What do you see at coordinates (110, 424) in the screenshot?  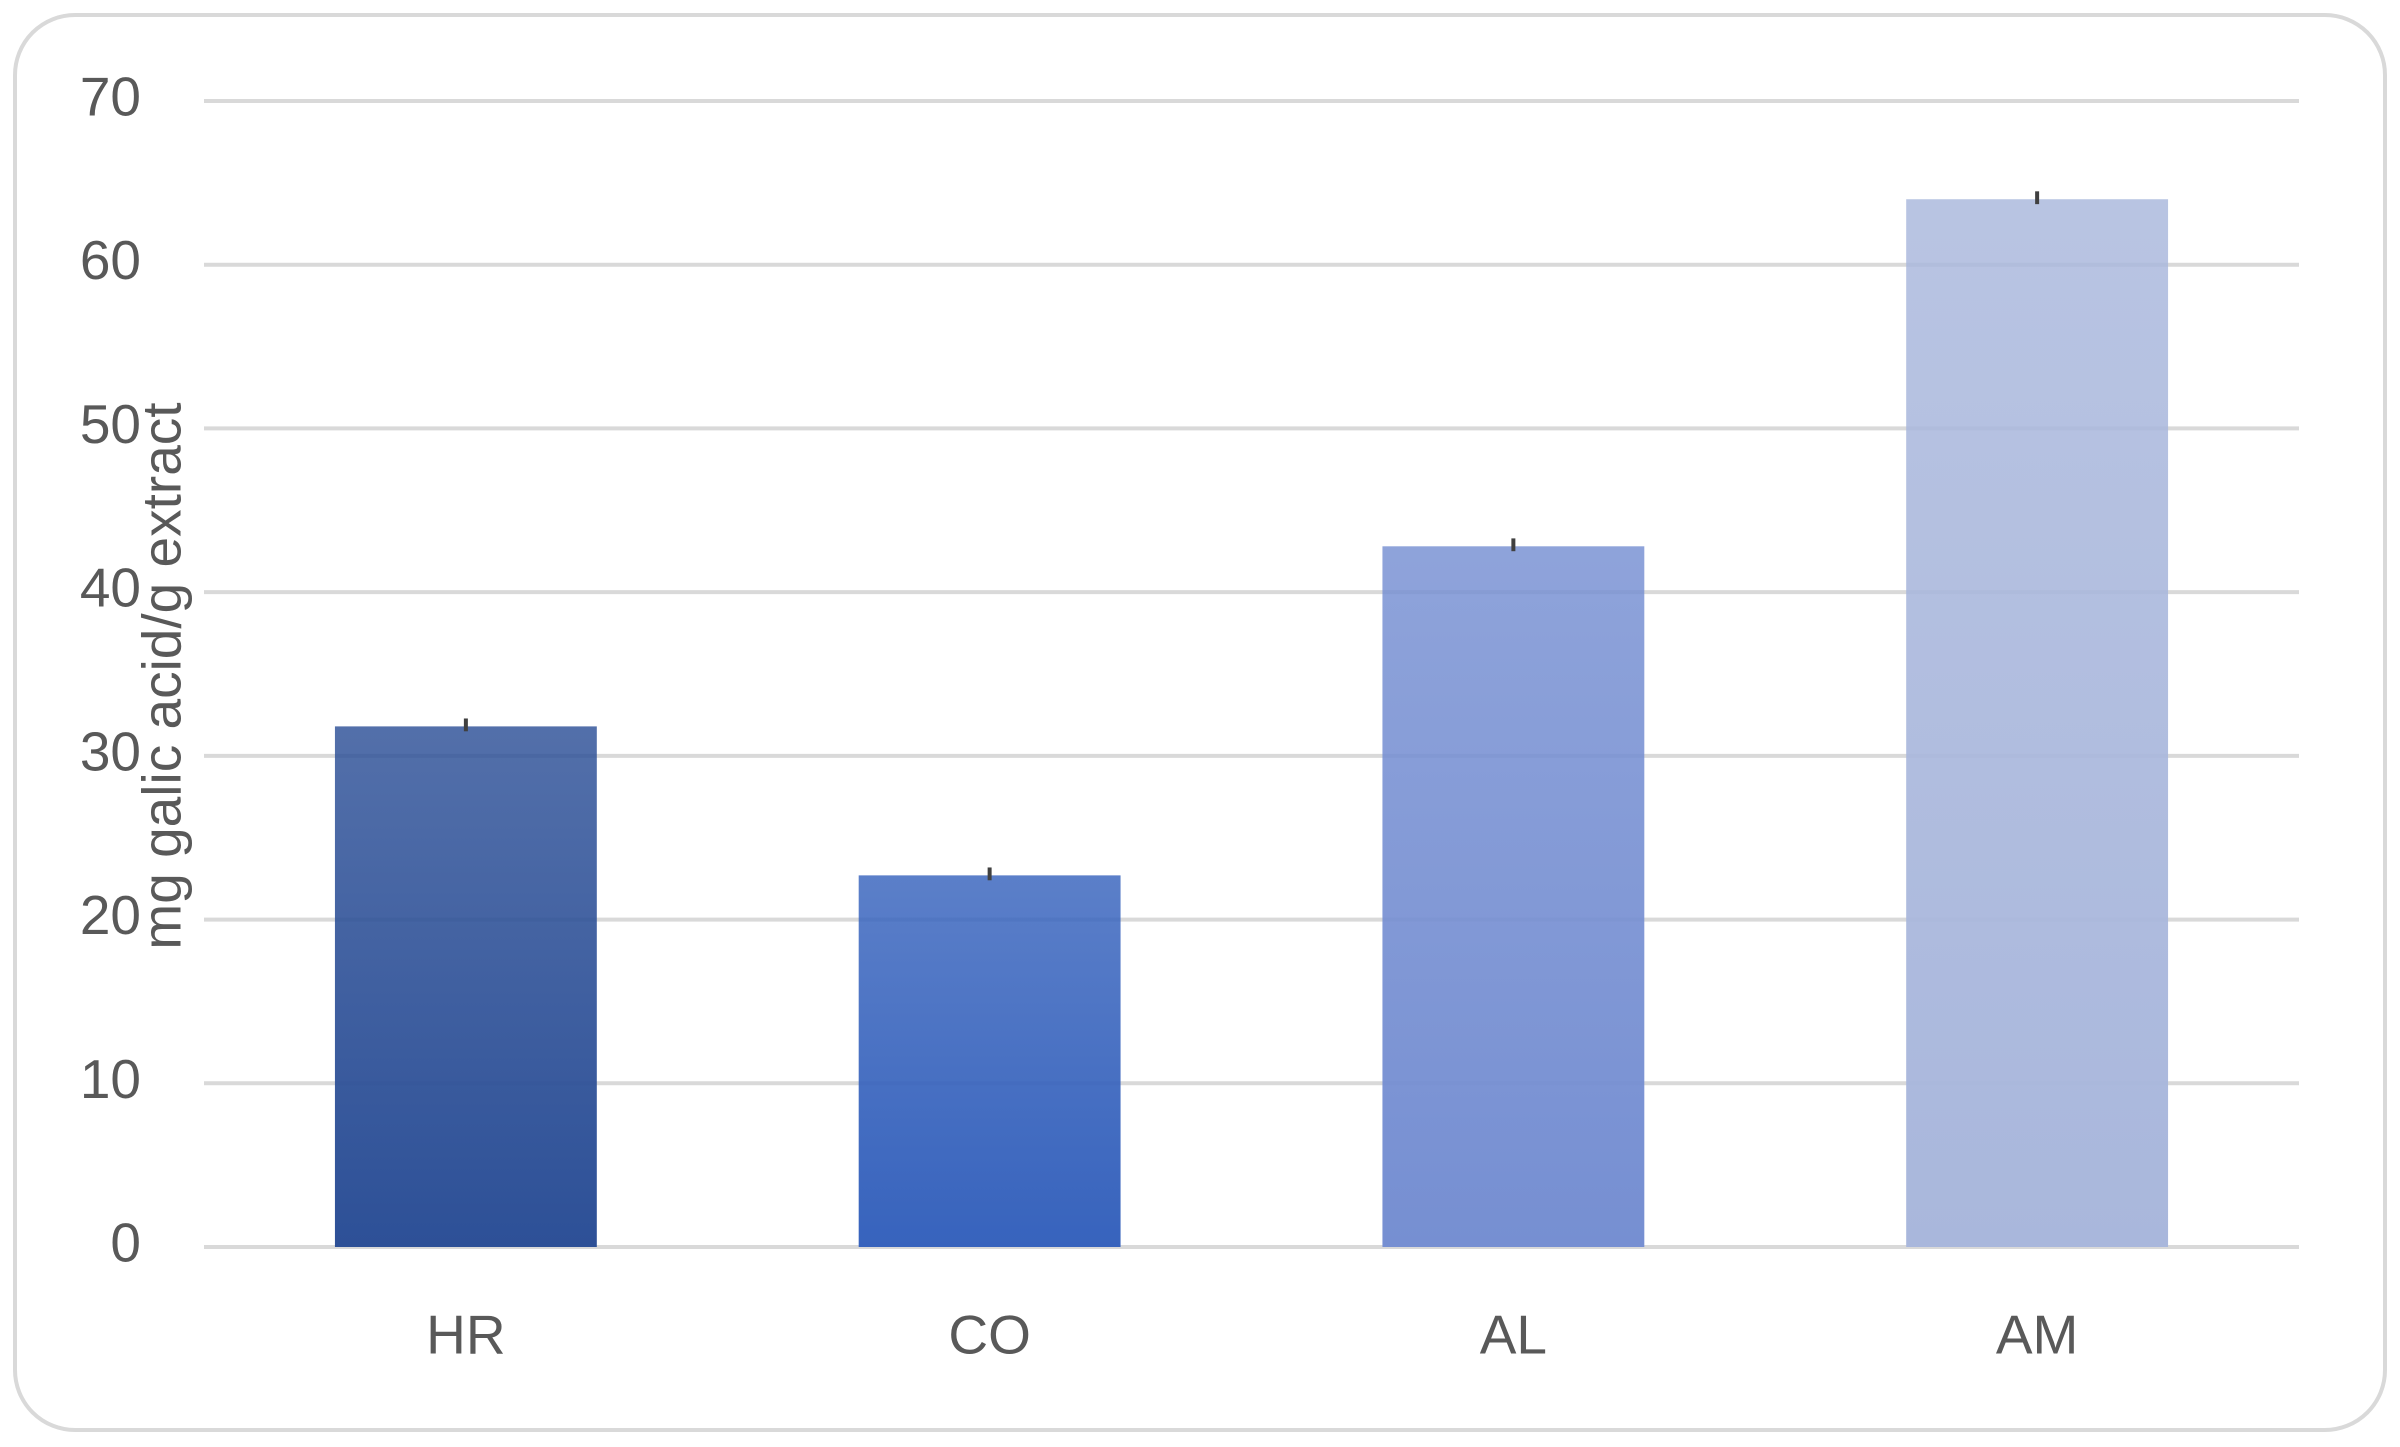 I see `y-tick-label: 50` at bounding box center [110, 424].